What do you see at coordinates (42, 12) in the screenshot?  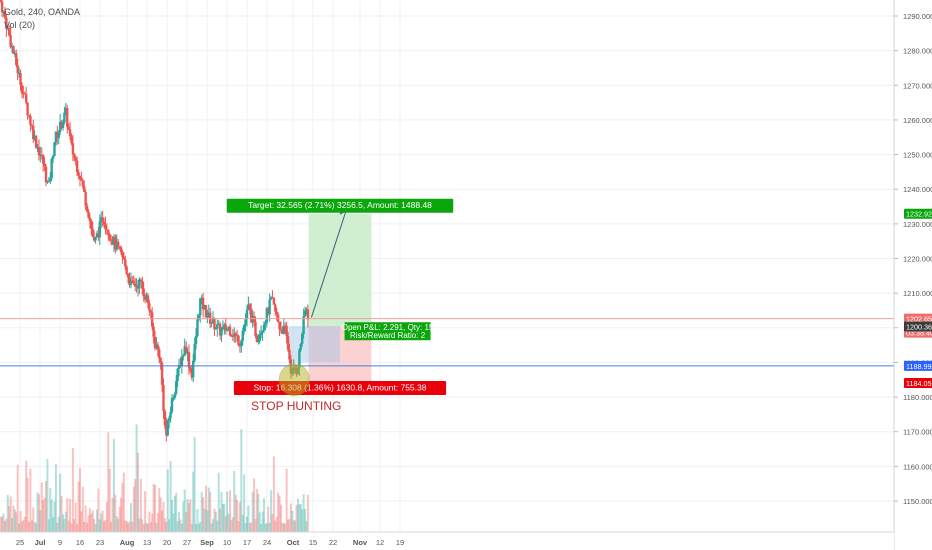 I see `symbol-label: Gold, 240, OANDA` at bounding box center [42, 12].